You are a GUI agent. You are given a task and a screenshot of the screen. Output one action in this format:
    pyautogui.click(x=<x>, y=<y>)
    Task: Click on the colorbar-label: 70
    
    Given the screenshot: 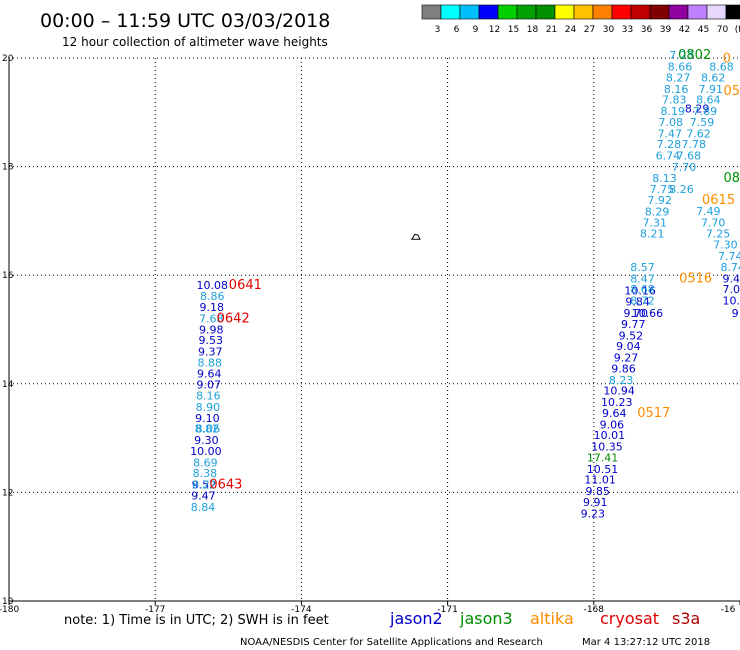 What is the action you would take?
    pyautogui.click(x=723, y=30)
    